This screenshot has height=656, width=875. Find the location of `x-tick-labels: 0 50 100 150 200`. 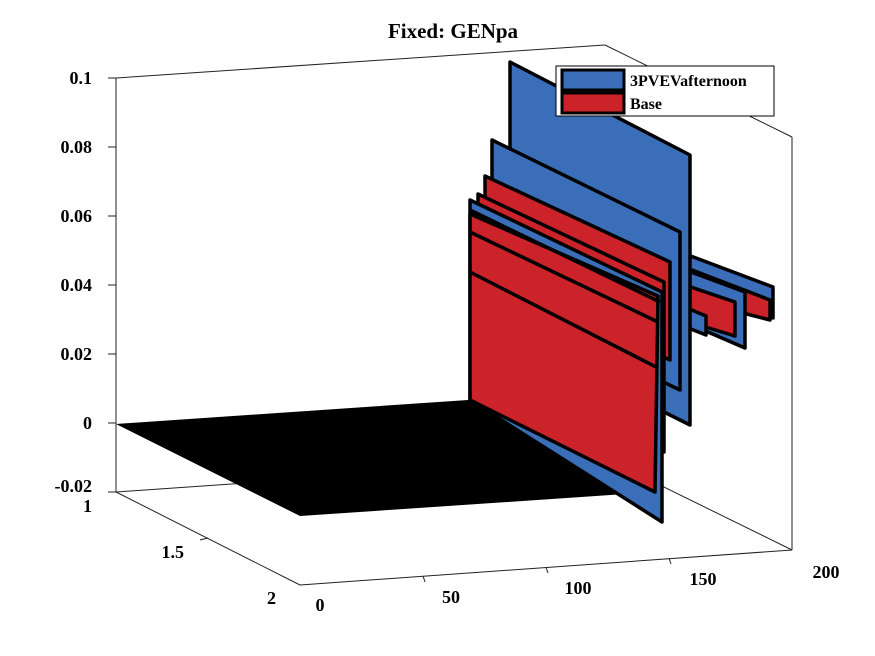

x-tick-labels: 0 50 100 150 200 is located at coordinates (578, 588).